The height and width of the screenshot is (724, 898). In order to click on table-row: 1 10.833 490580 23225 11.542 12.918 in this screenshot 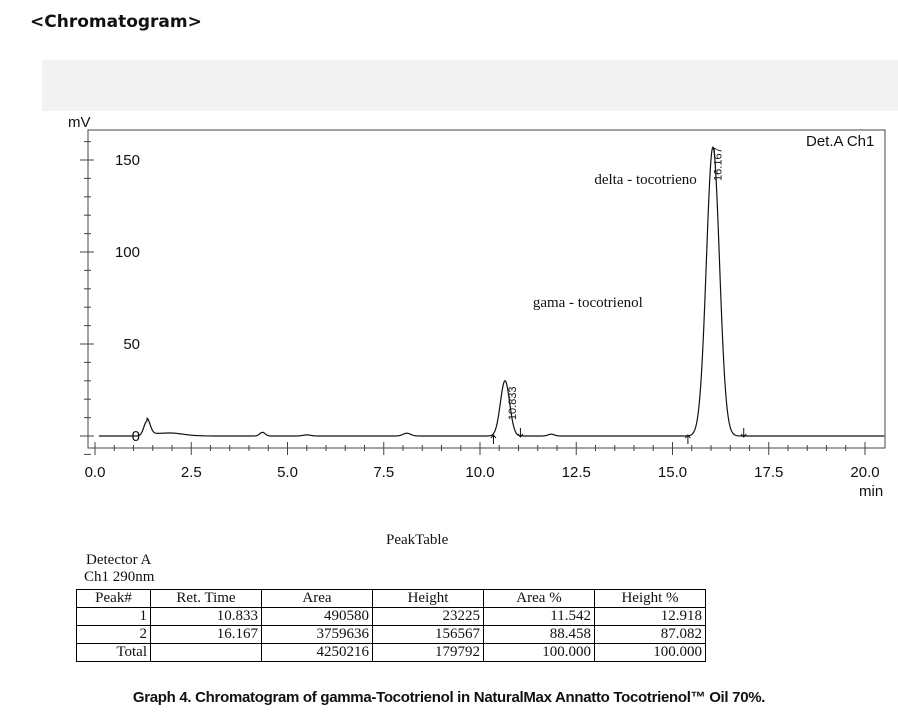, I will do `click(391, 616)`.